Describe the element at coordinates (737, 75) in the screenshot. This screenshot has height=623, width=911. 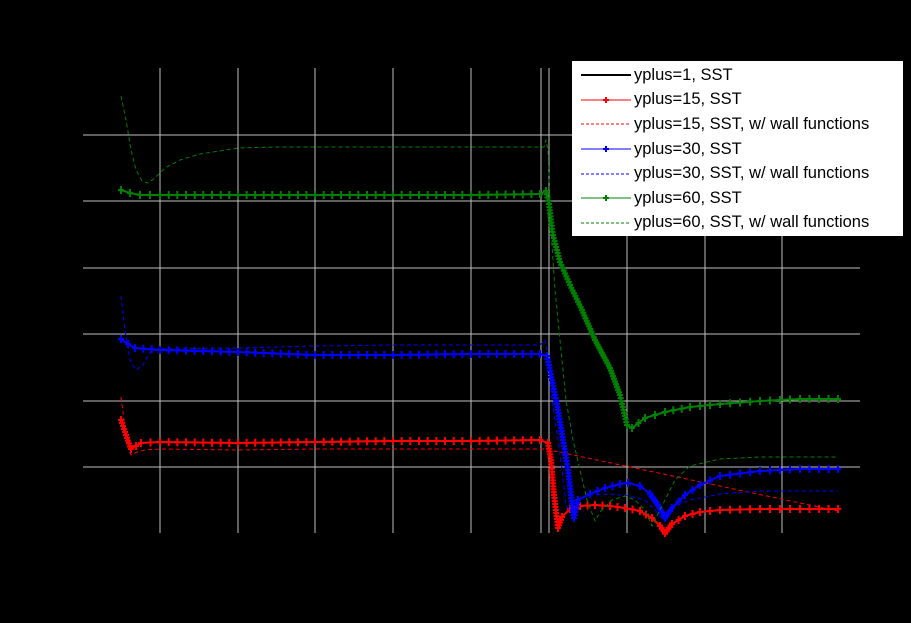
I see `legend-item: yplus=1, SST` at that location.